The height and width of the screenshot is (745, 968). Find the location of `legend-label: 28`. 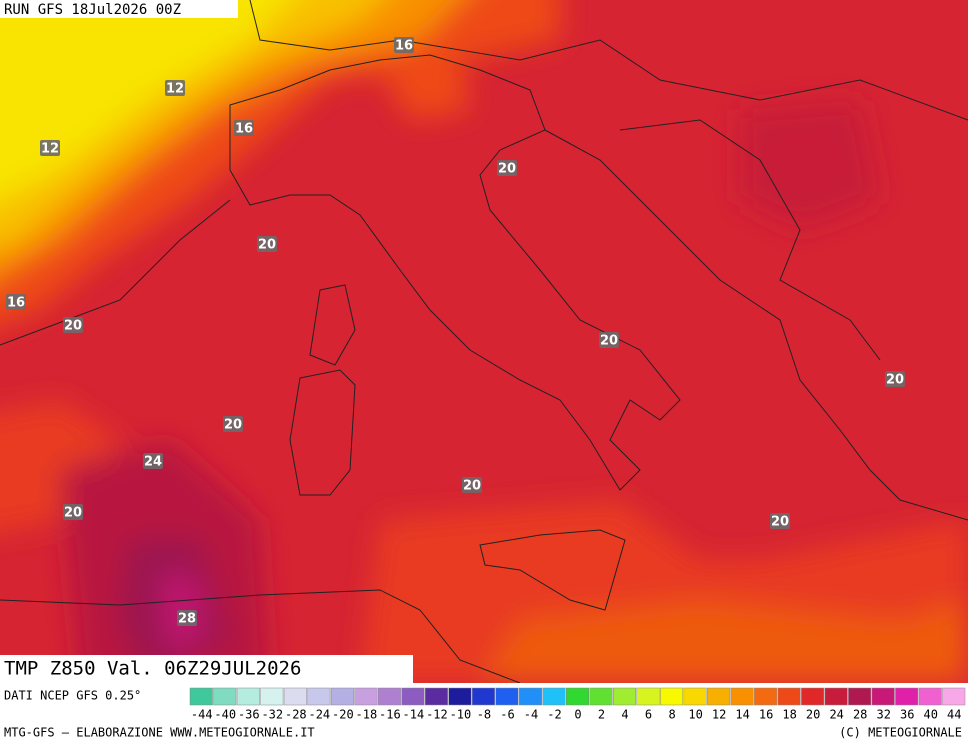

legend-label: 28 is located at coordinates (860, 715).